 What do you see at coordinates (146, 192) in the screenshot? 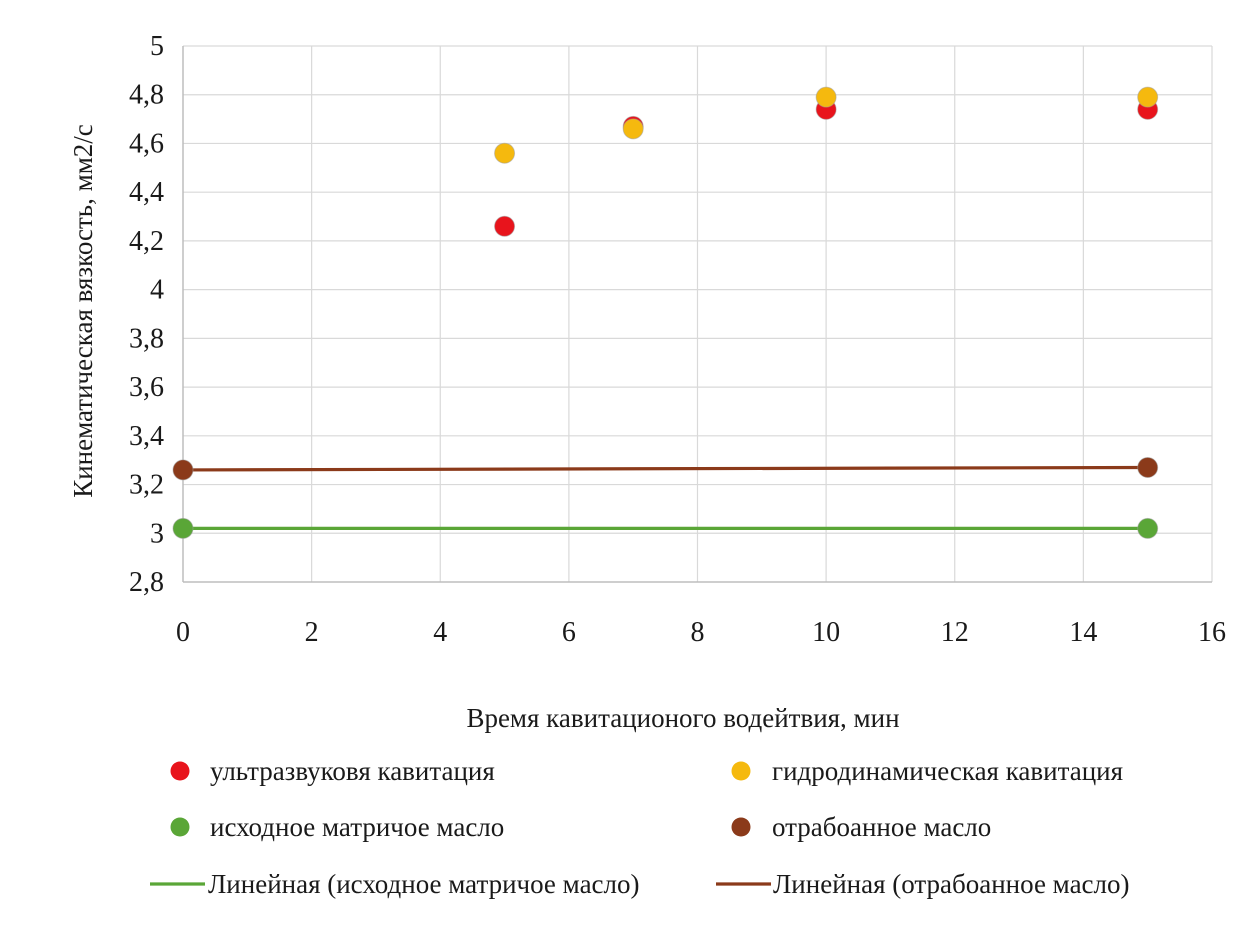
I see `y-tick-label: 4,4` at bounding box center [146, 192].